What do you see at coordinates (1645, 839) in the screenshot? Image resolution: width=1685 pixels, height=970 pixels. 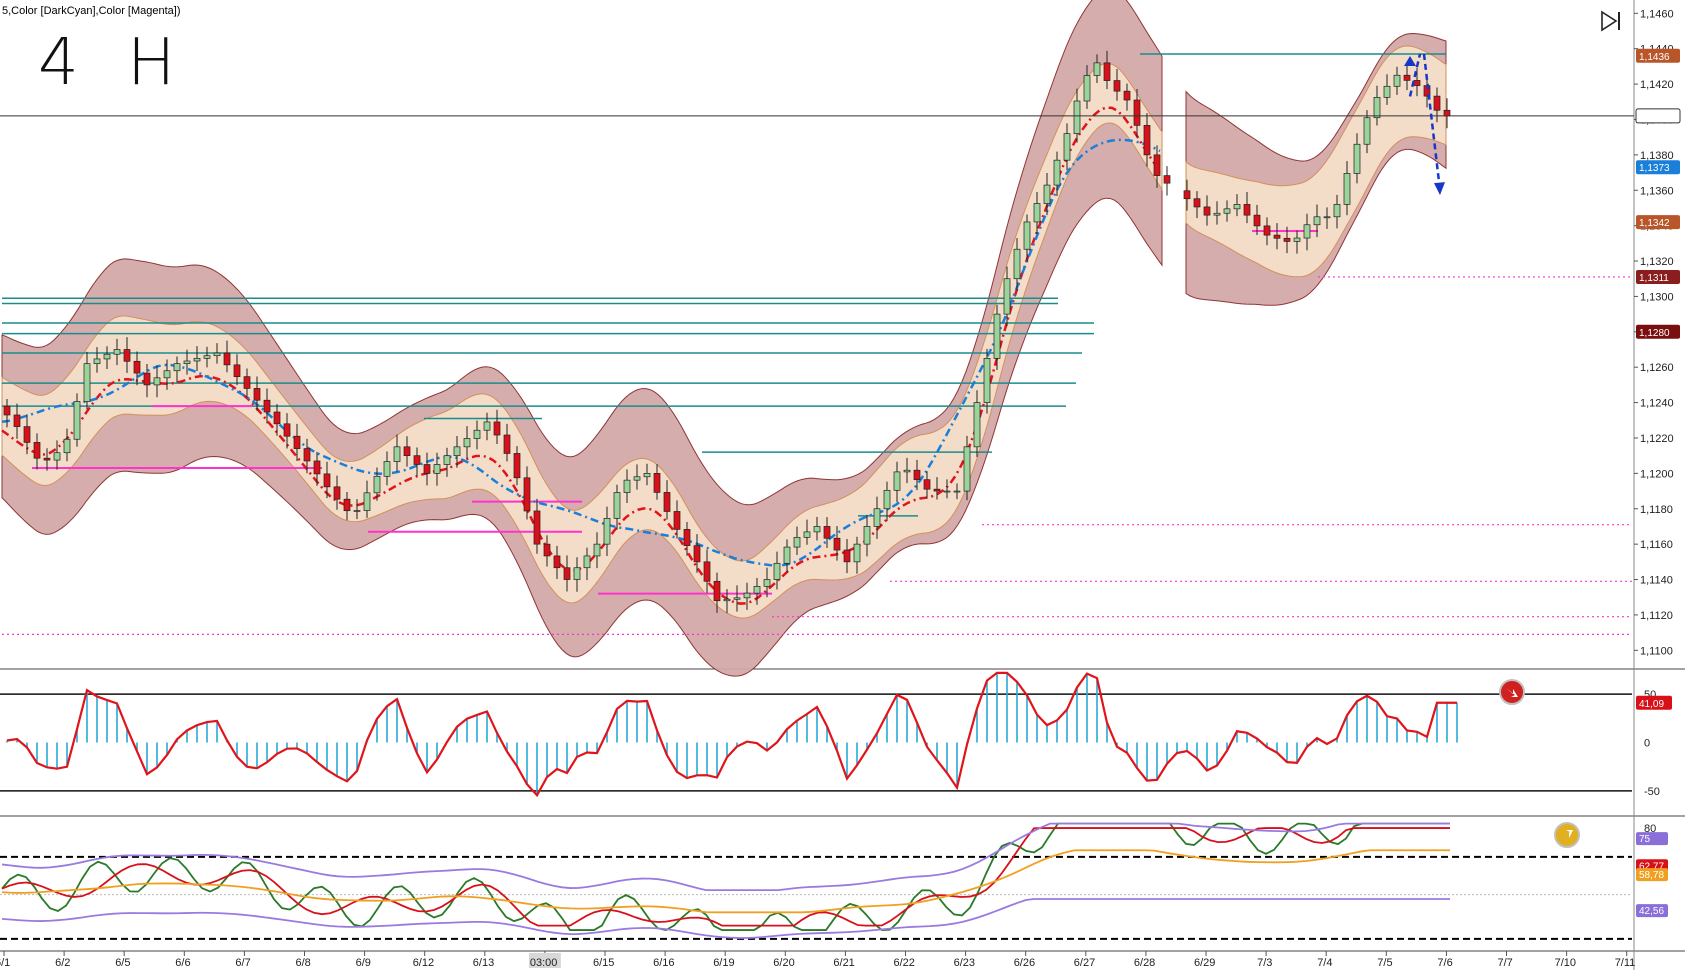 I see `osc-value-label: 75` at bounding box center [1645, 839].